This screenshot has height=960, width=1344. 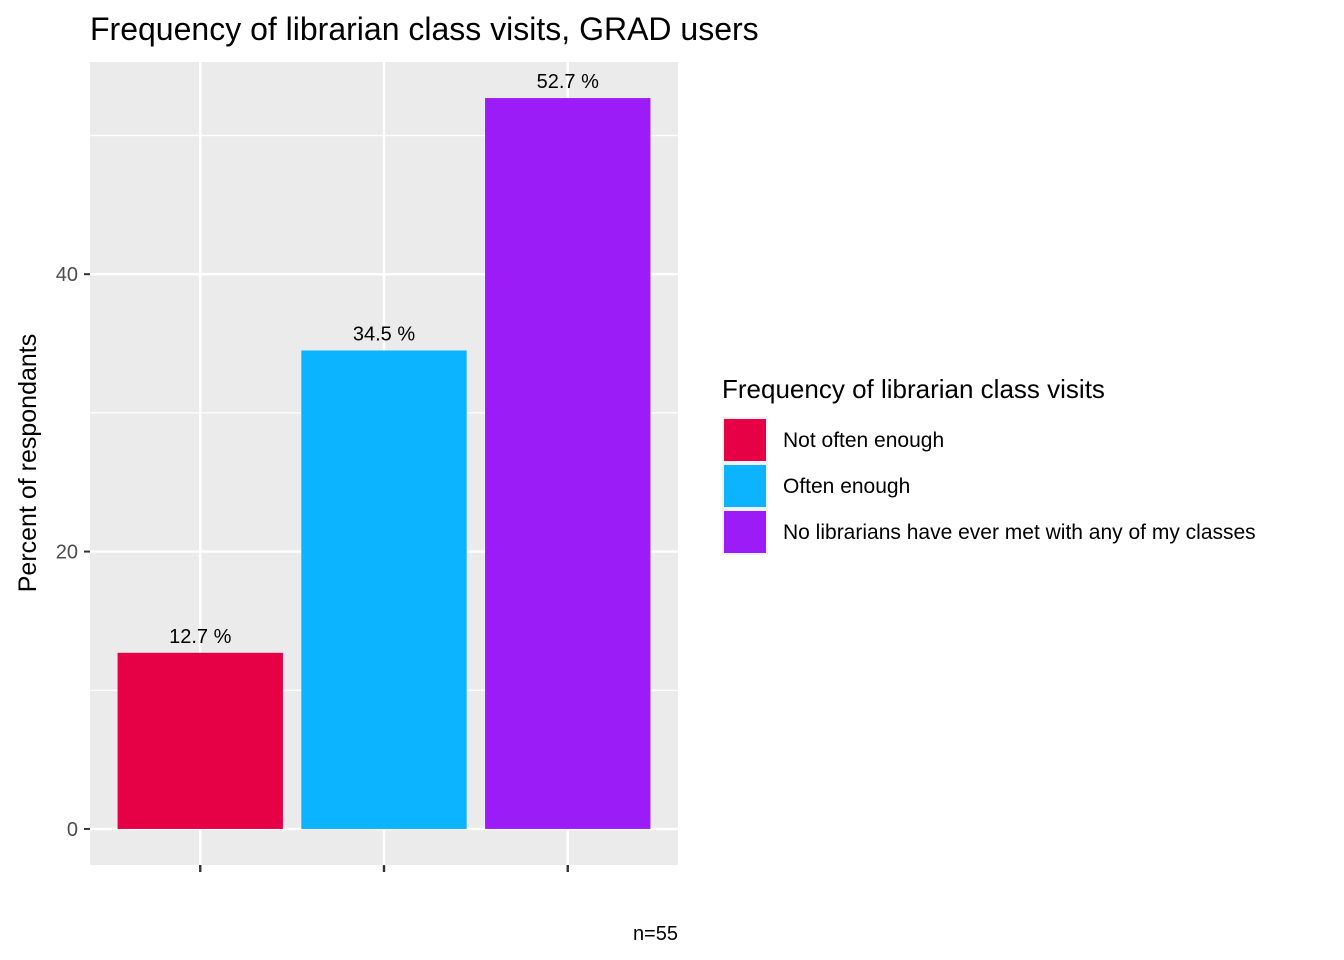 What do you see at coordinates (67, 553) in the screenshot?
I see `y-tick-label: 20` at bounding box center [67, 553].